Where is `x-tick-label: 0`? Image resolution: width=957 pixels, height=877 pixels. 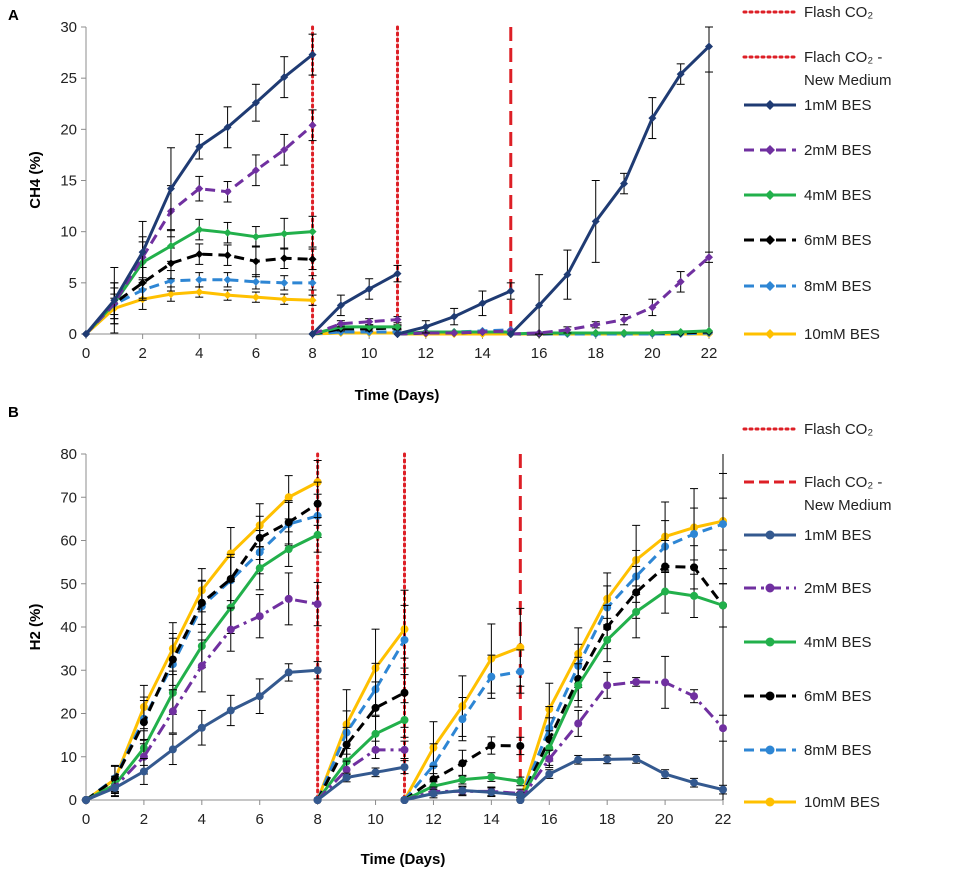
x-tick-label: 0 is located at coordinates (86, 353).